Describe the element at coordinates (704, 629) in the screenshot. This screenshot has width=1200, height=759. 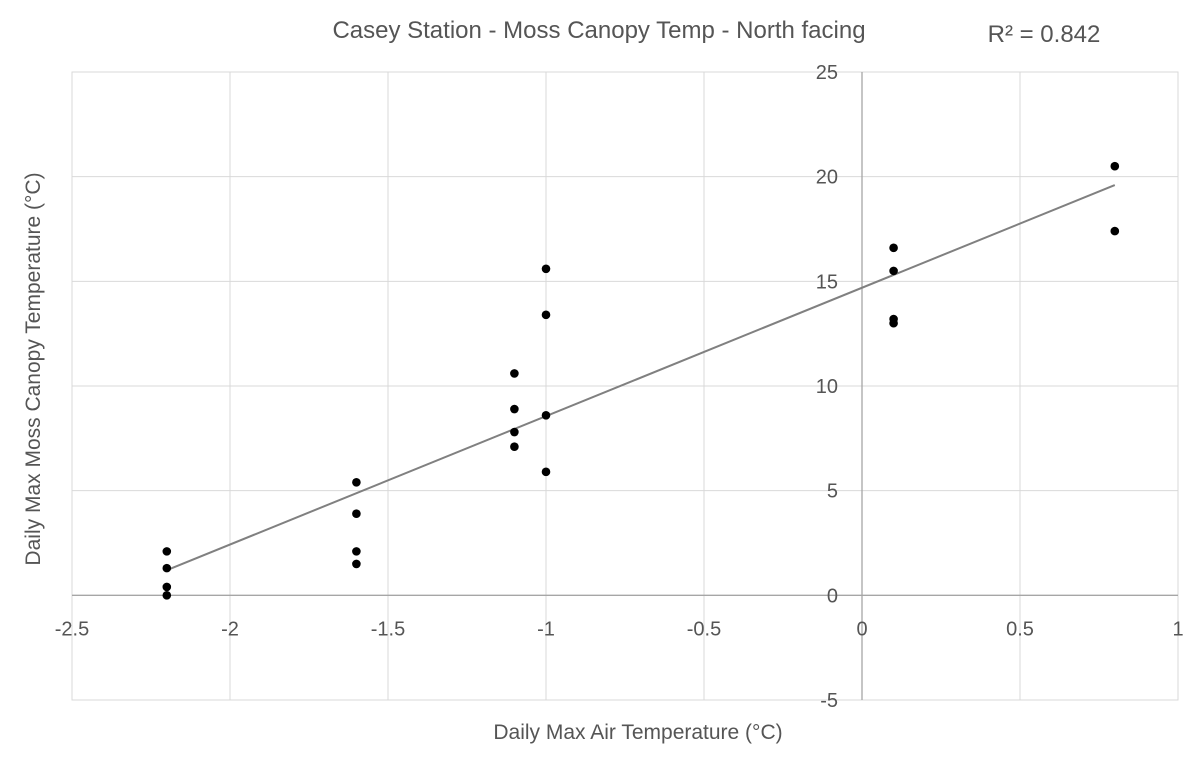
I see `x-tick-label: -0.5` at that location.